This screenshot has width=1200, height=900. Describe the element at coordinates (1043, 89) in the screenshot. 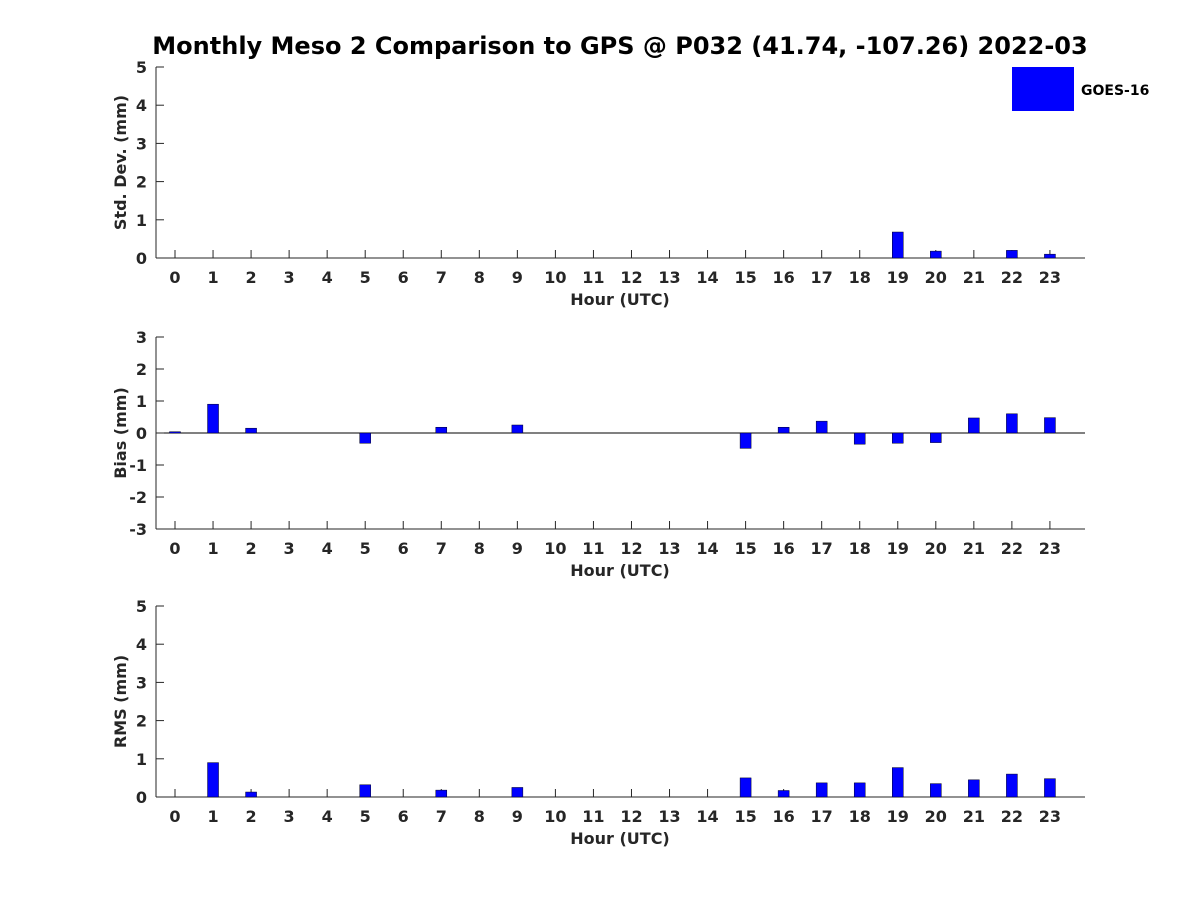

I see `legend-swatch` at that location.